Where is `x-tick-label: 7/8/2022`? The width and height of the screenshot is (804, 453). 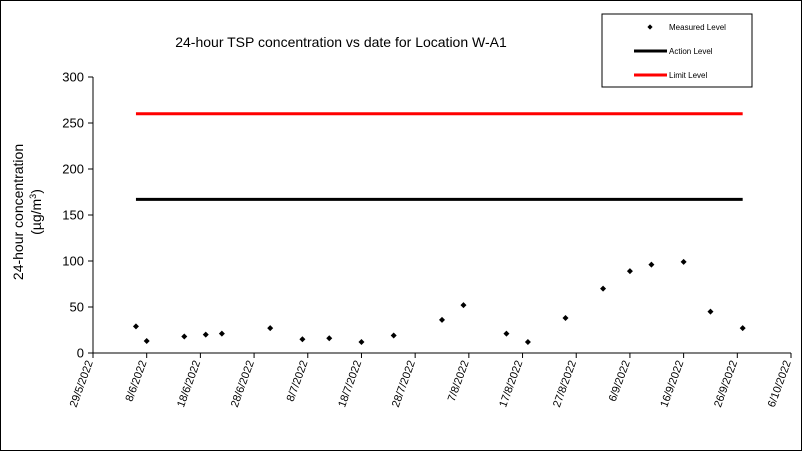 x-tick-label: 7/8/2022 is located at coordinates (459, 381).